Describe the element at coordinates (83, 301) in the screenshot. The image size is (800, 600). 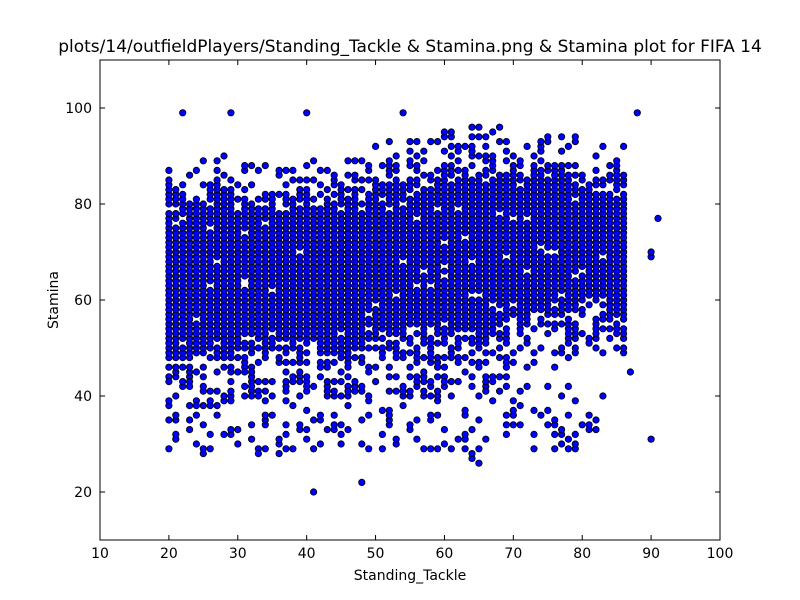
I see `y-tick-label: 60` at that location.